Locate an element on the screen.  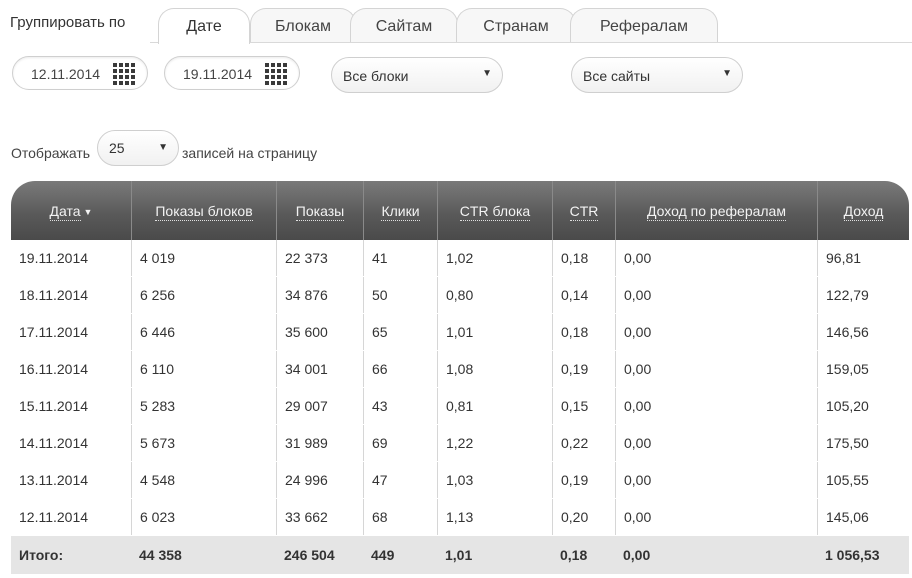
cell-block-ctr: 1,03 is located at coordinates (494, 480).